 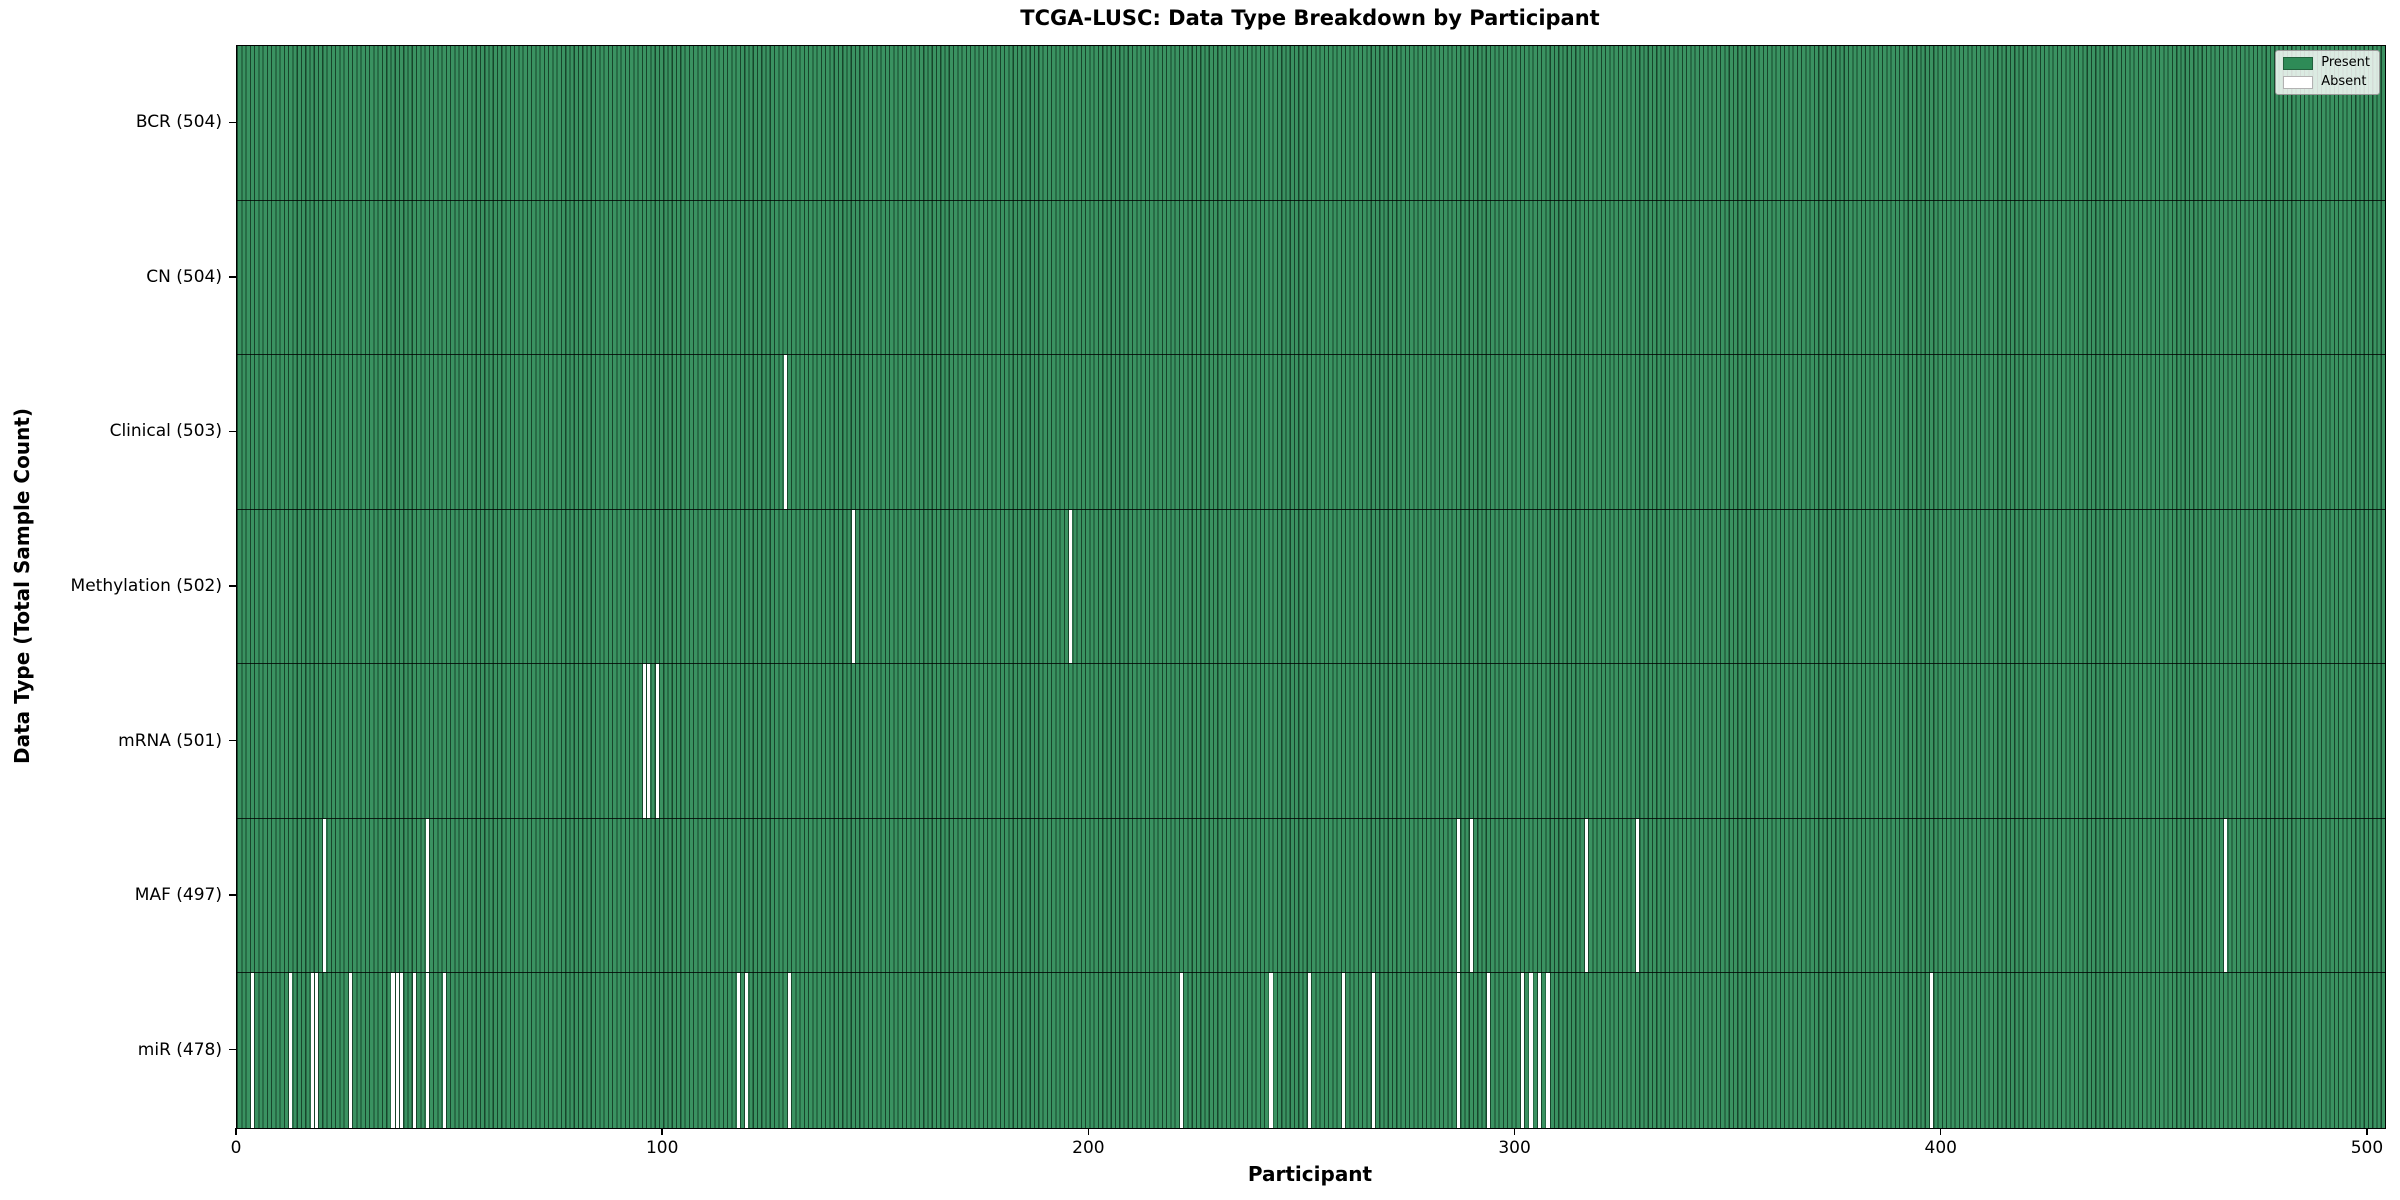 I want to click on y-tick-label: CN (504), so click(x=184, y=276).